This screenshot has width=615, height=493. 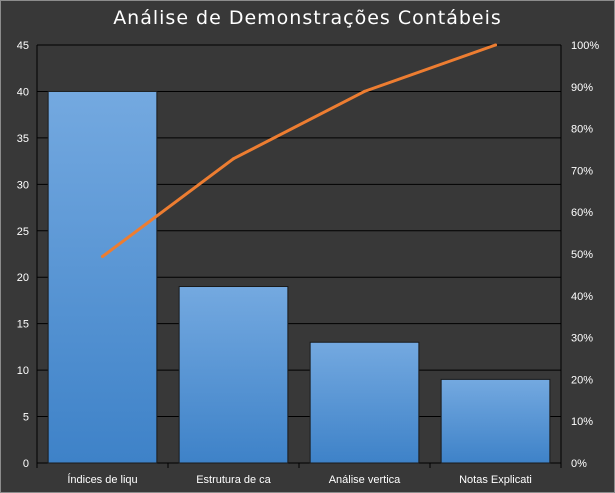 What do you see at coordinates (26, 418) in the screenshot?
I see `left-tick-label: 5` at bounding box center [26, 418].